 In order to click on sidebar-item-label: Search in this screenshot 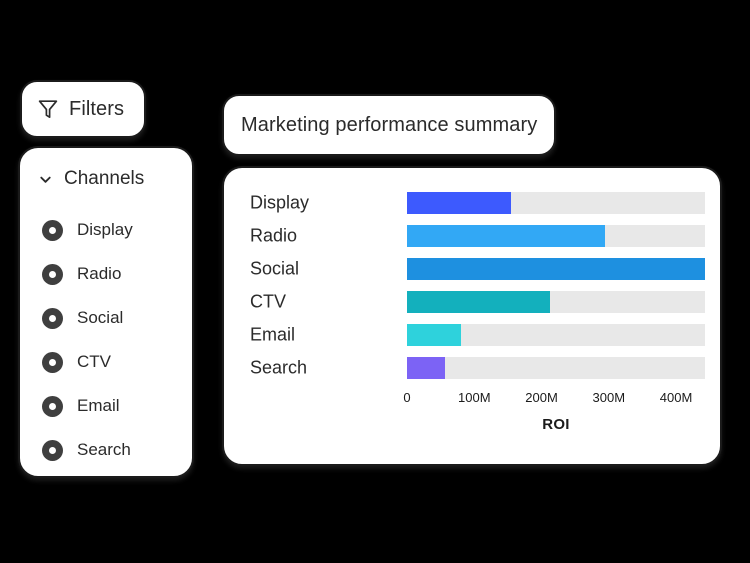, I will do `click(104, 449)`.